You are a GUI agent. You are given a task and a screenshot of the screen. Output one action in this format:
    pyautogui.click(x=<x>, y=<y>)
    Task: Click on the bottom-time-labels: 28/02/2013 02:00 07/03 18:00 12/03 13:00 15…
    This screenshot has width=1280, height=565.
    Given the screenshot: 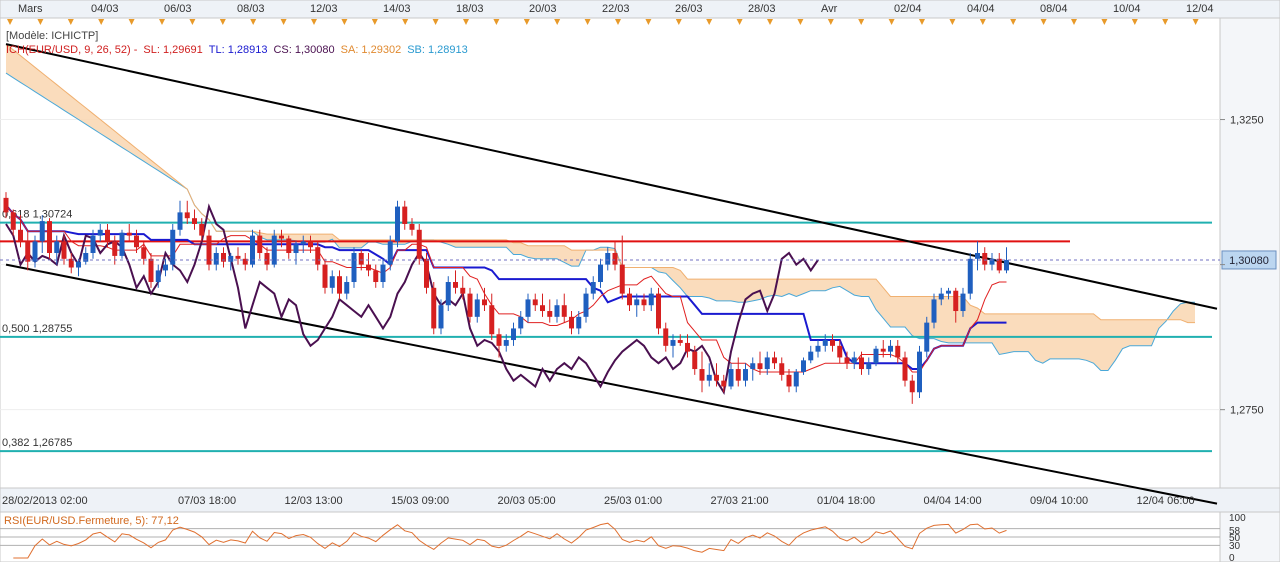 What is the action you would take?
    pyautogui.click(x=598, y=501)
    